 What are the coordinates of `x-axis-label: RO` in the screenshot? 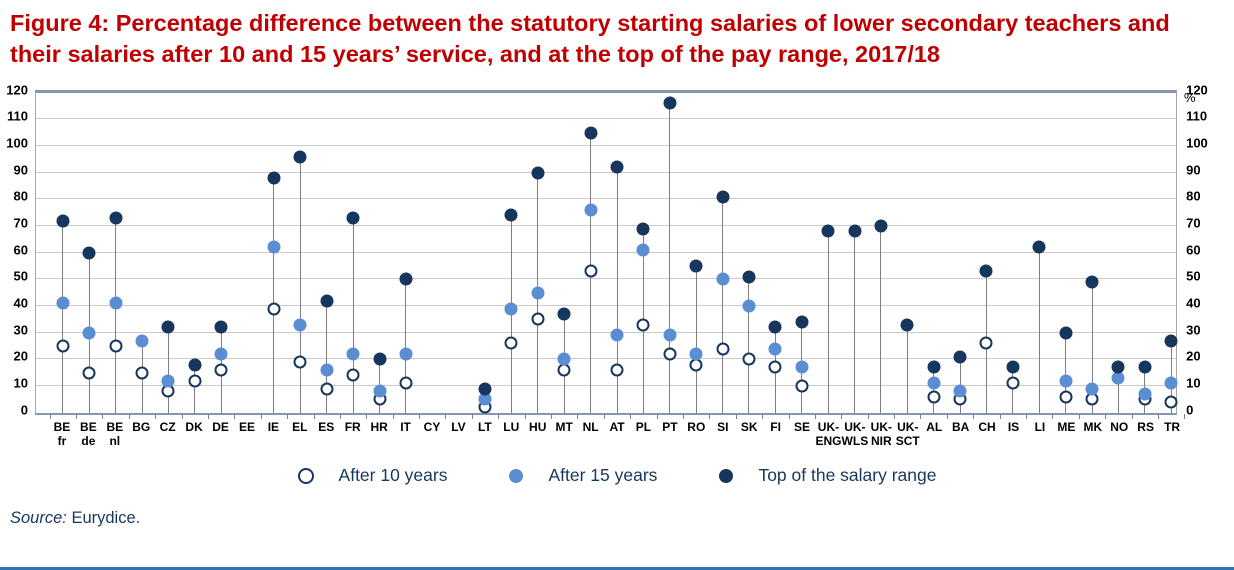 It's located at (696, 426).